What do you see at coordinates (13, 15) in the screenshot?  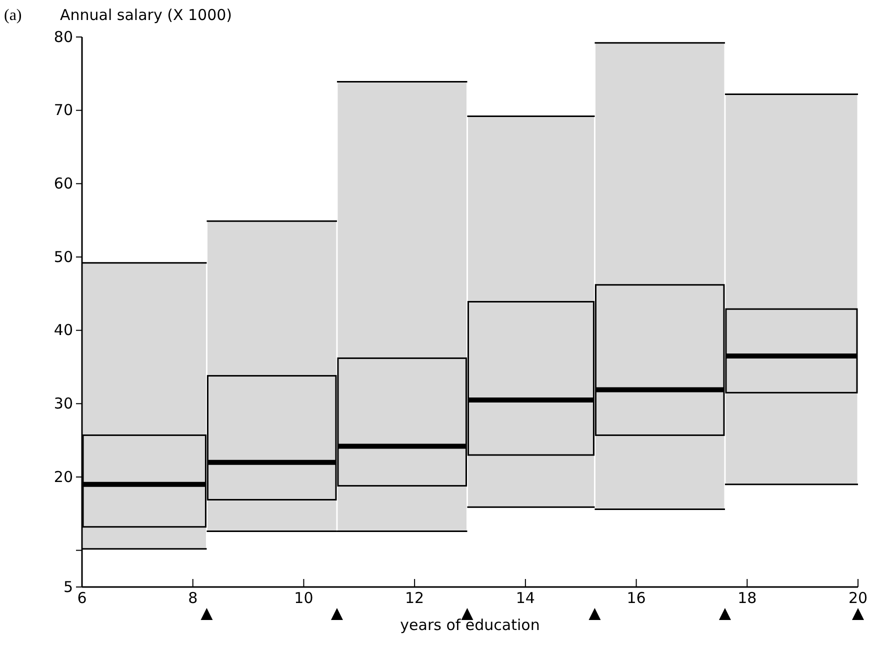 I see `chart-title: (a)` at bounding box center [13, 15].